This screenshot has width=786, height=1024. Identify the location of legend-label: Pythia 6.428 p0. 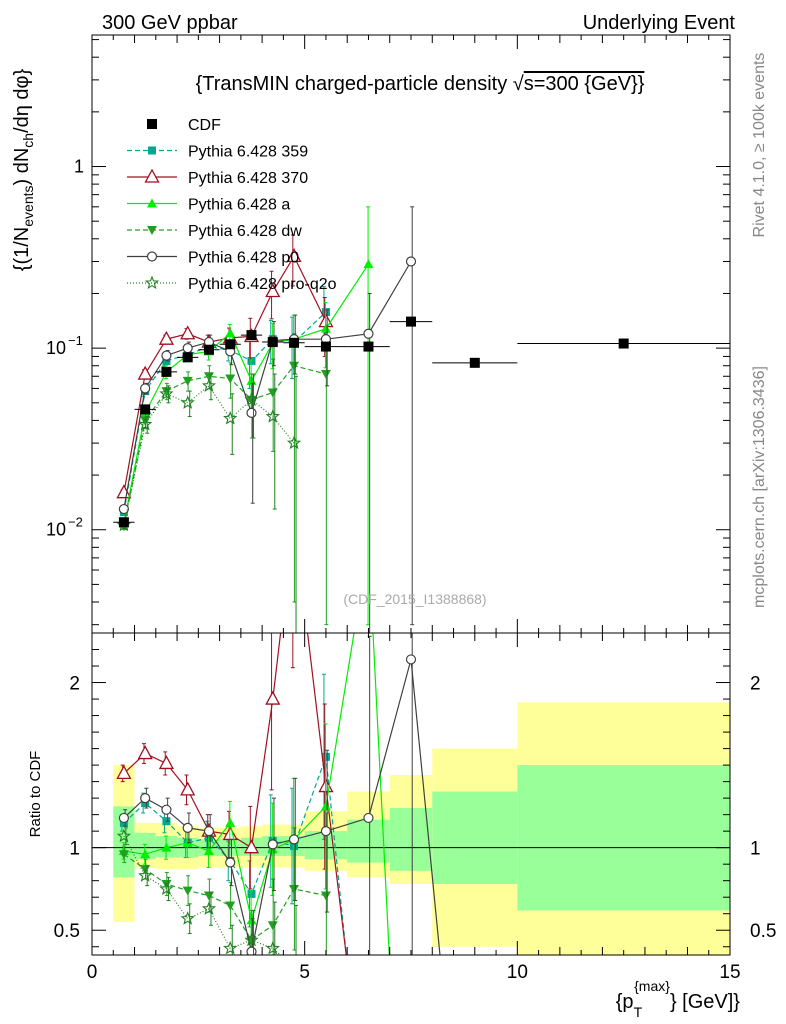
(243, 258).